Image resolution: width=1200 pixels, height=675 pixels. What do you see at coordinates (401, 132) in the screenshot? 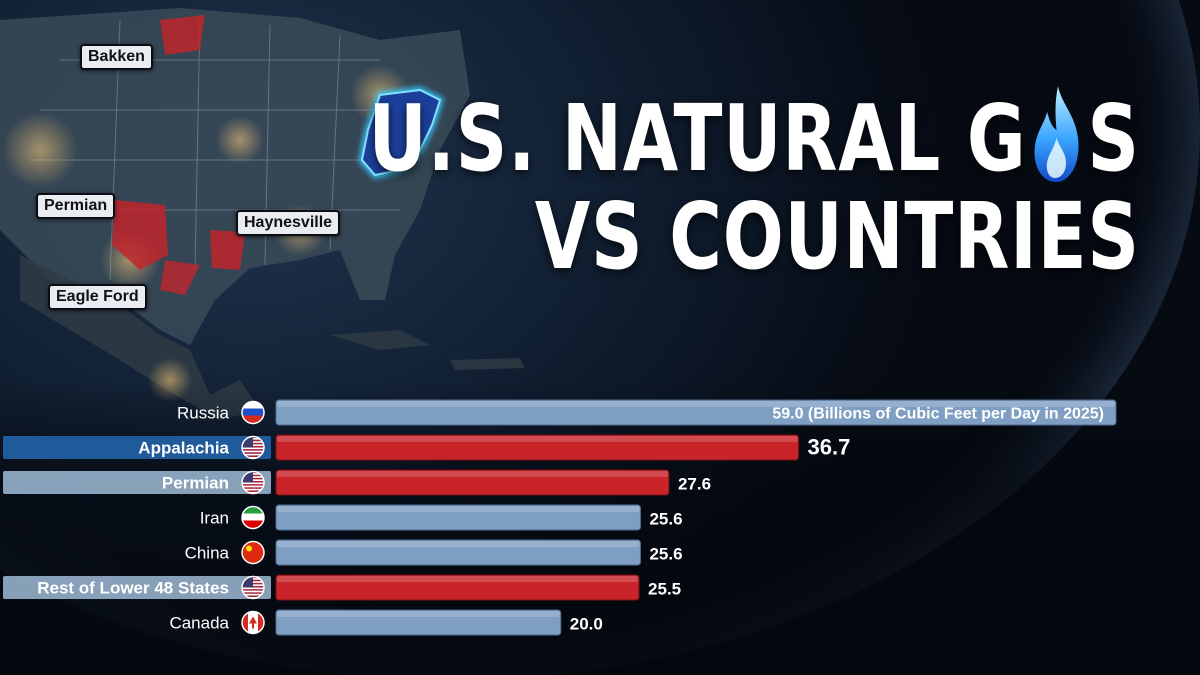
I see `appalachia-region` at bounding box center [401, 132].